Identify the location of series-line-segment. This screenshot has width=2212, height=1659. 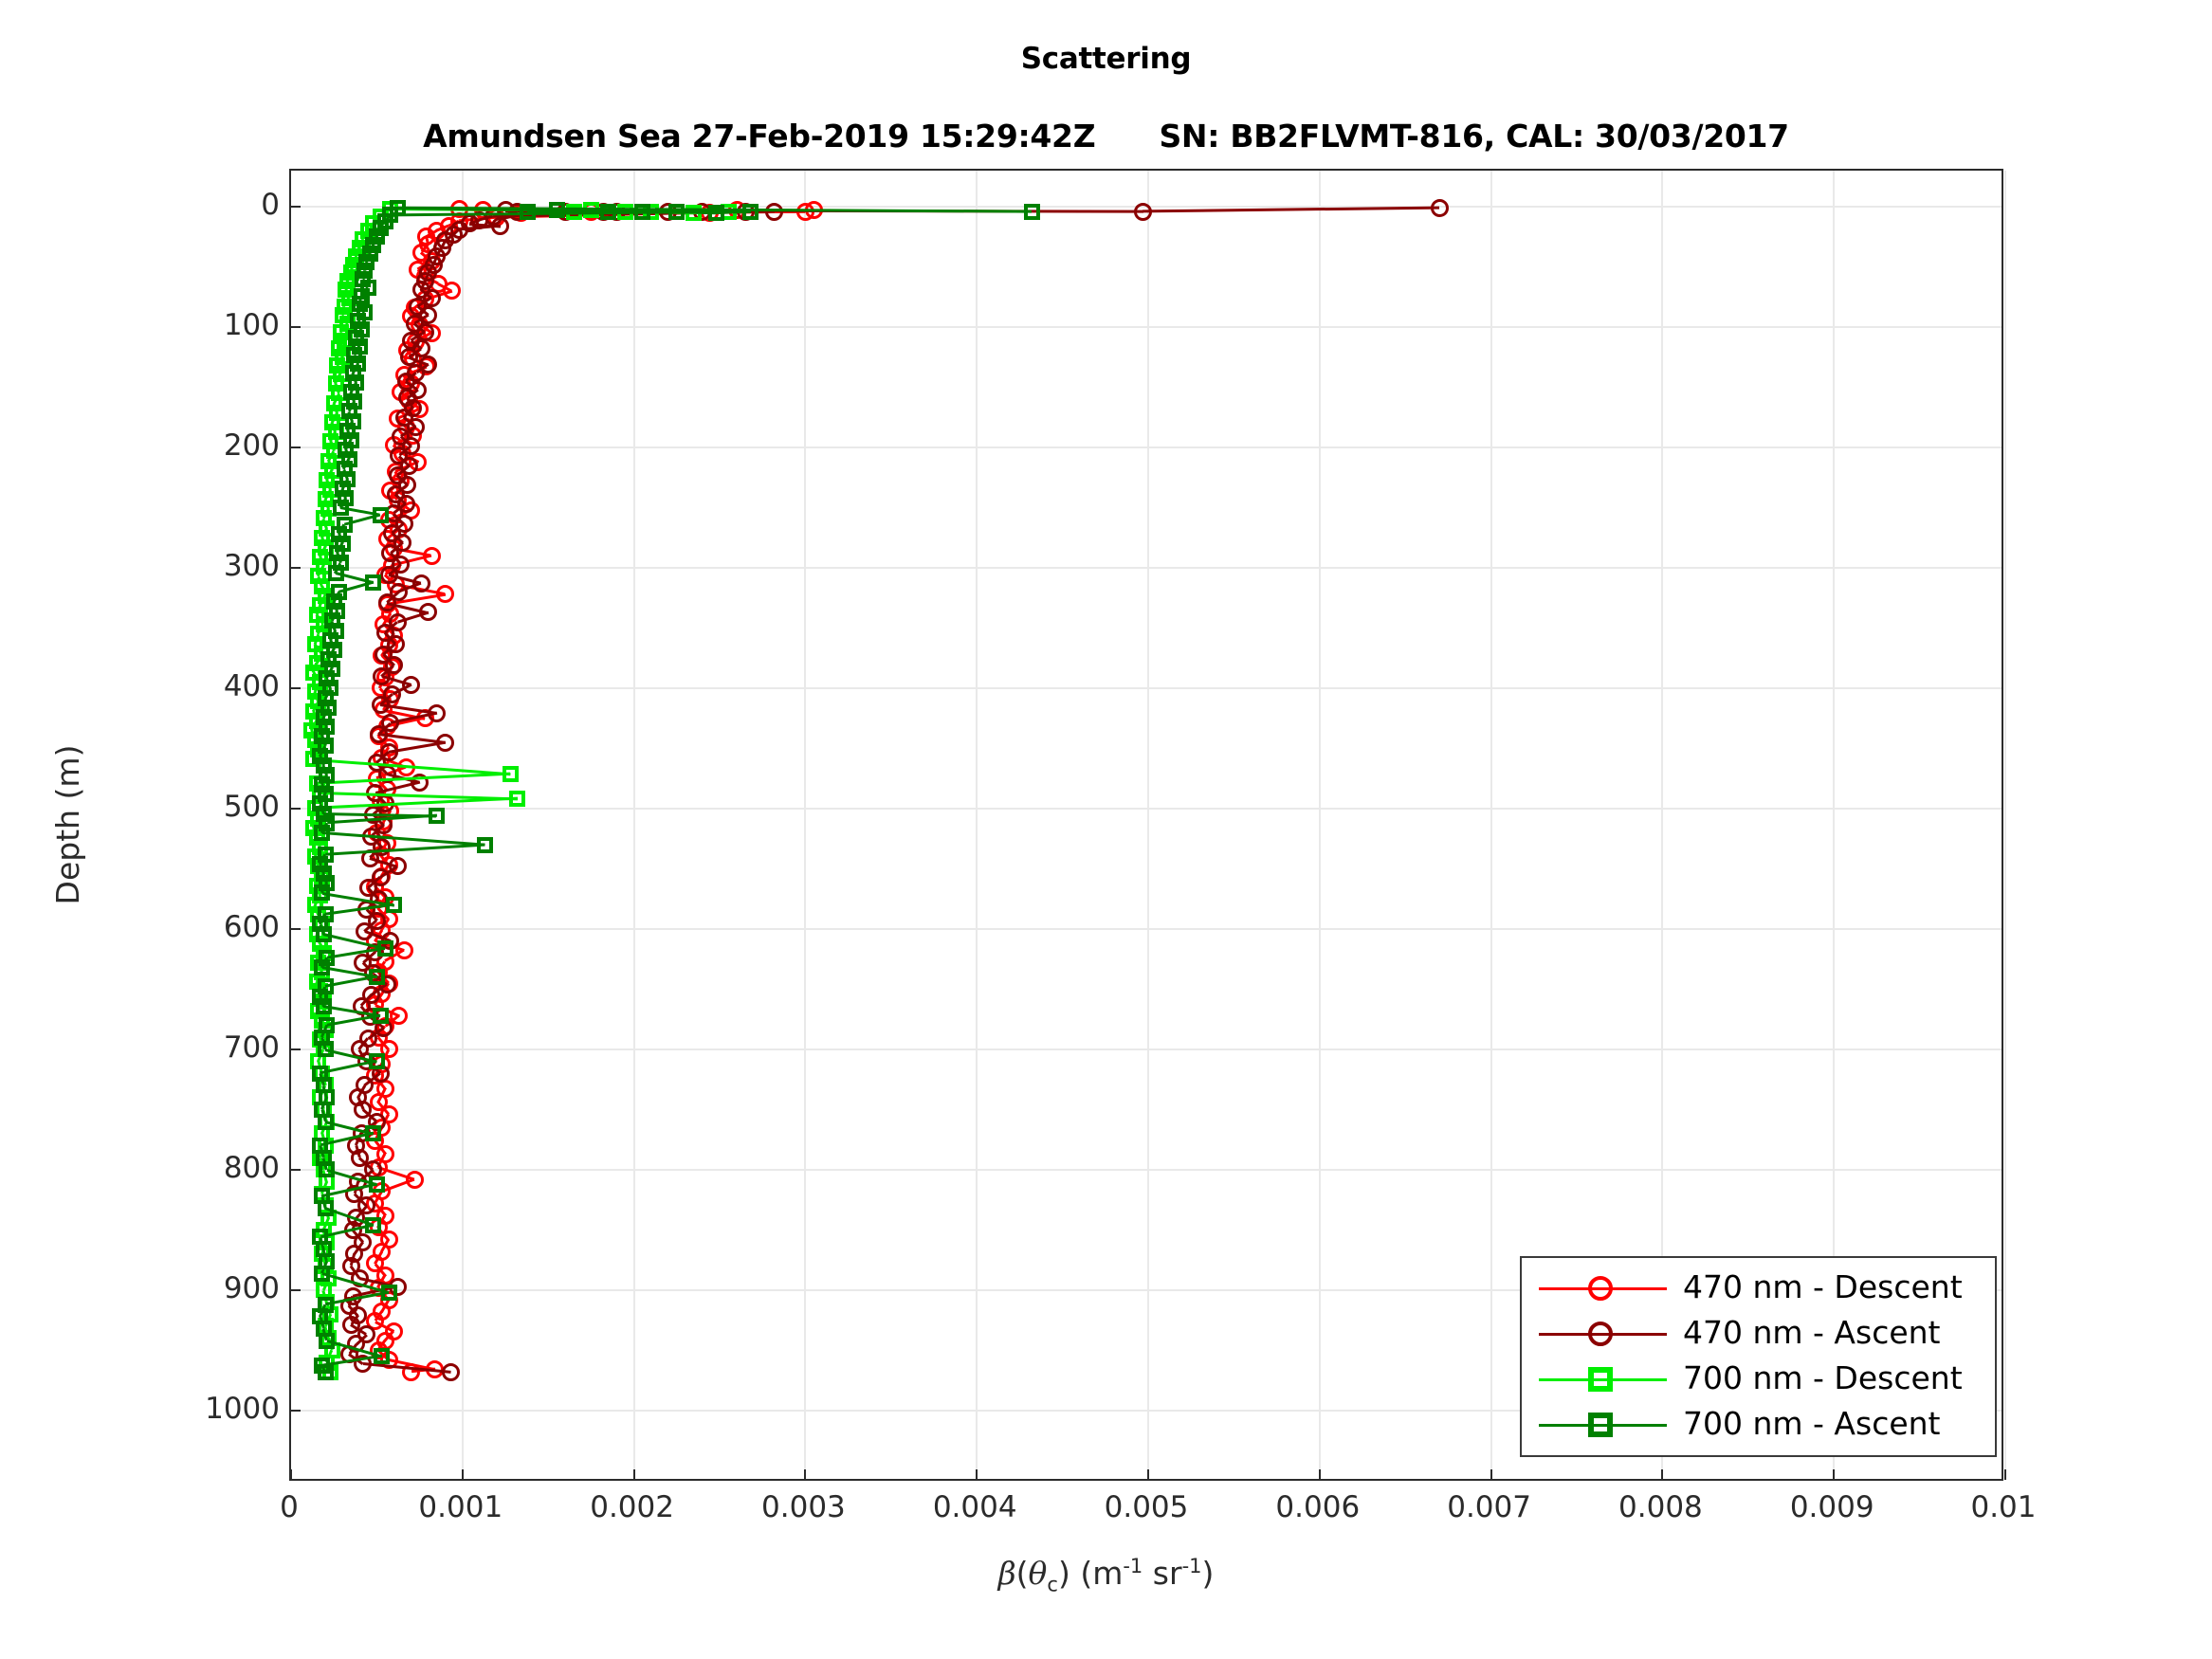
(355, 1282).